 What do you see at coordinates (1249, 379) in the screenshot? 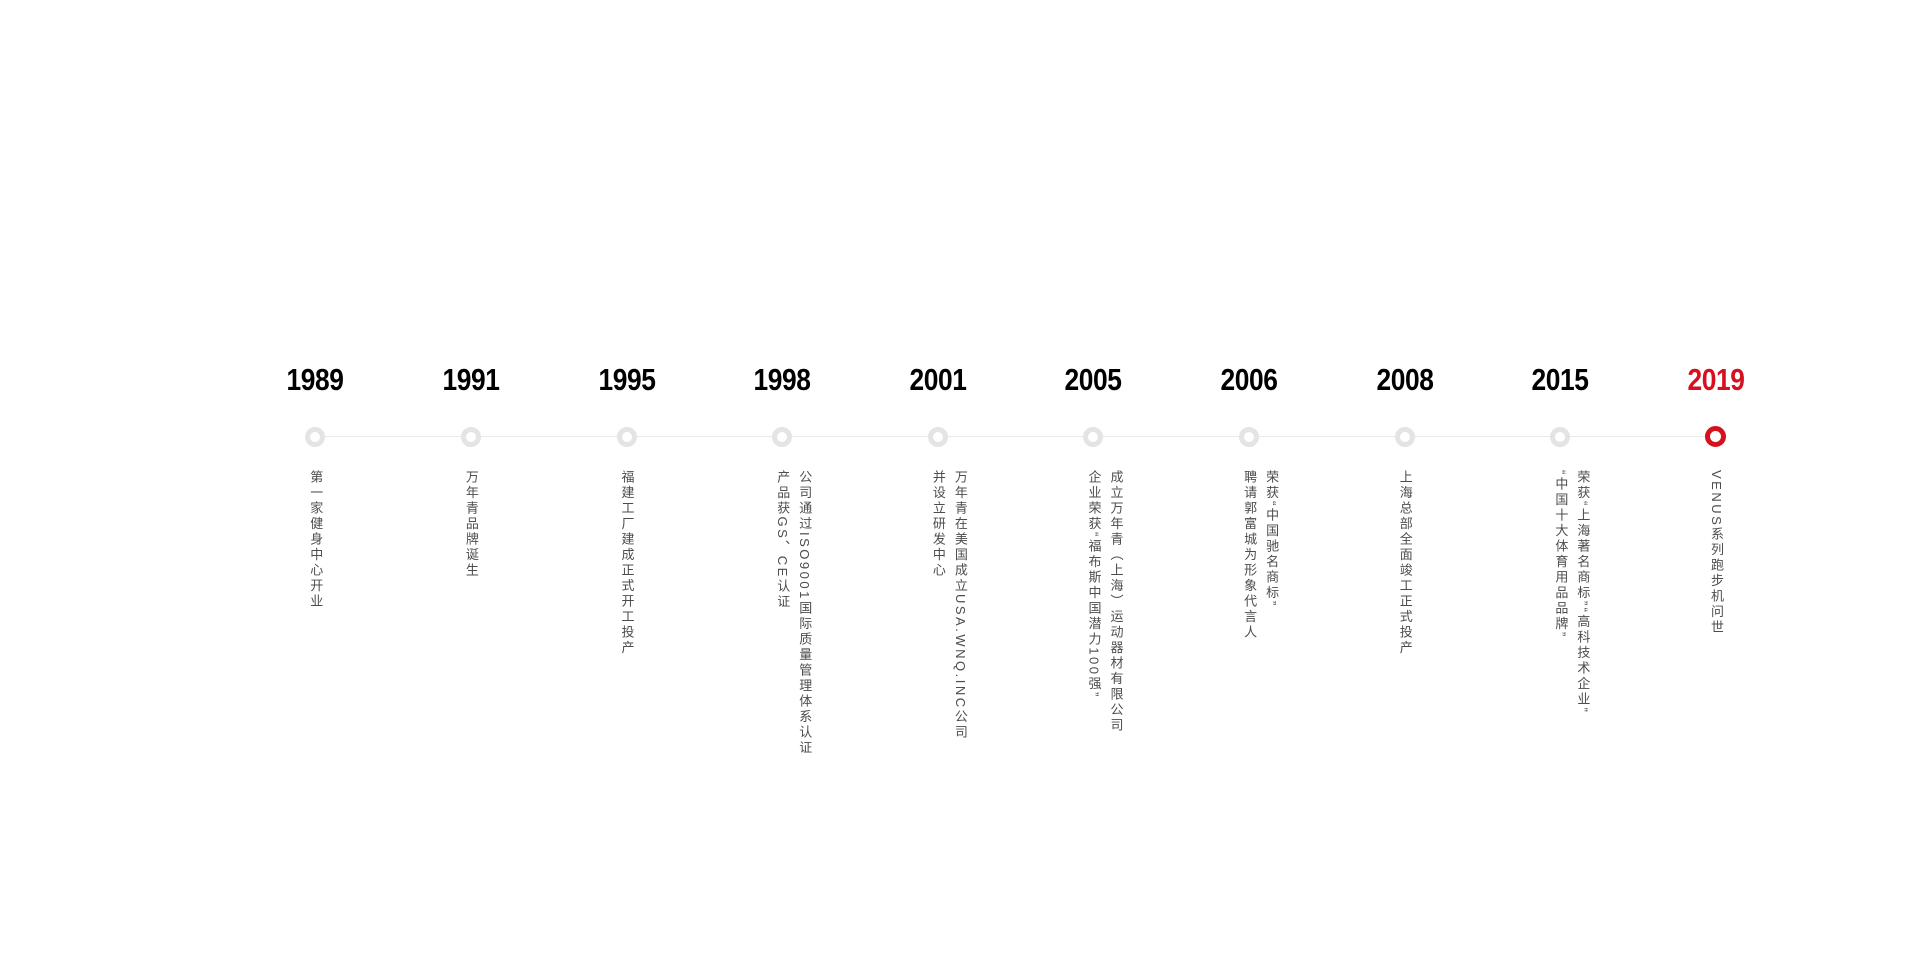
I see `year-label: 2006` at bounding box center [1249, 379].